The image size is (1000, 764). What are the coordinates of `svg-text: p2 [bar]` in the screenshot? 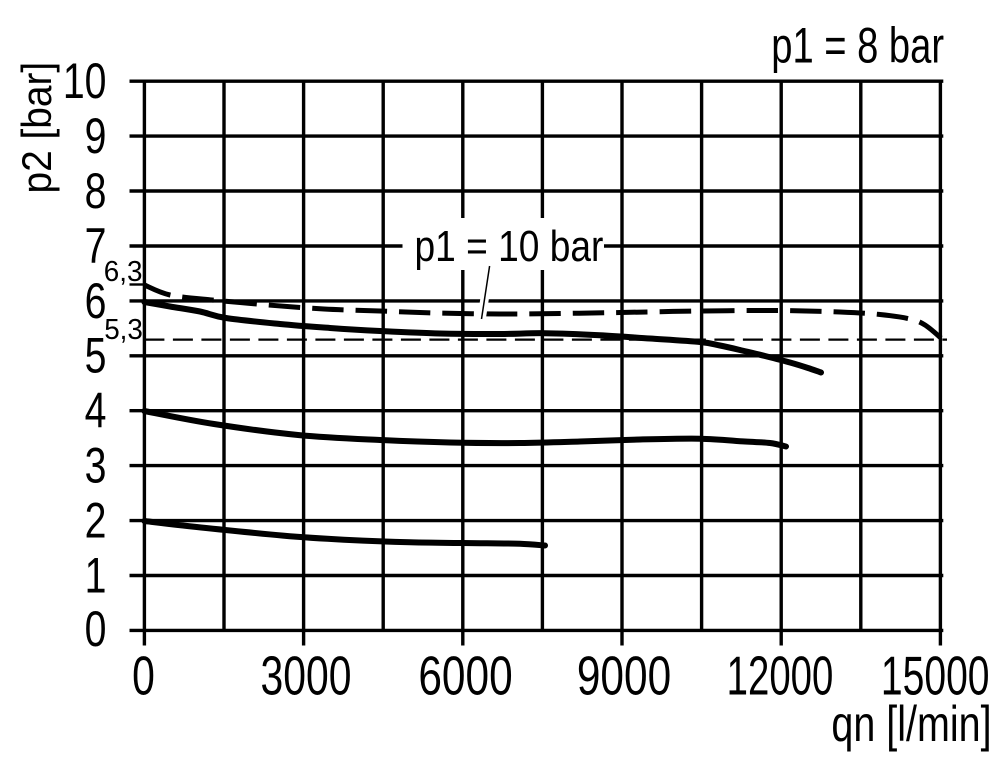 It's located at (36, 128).